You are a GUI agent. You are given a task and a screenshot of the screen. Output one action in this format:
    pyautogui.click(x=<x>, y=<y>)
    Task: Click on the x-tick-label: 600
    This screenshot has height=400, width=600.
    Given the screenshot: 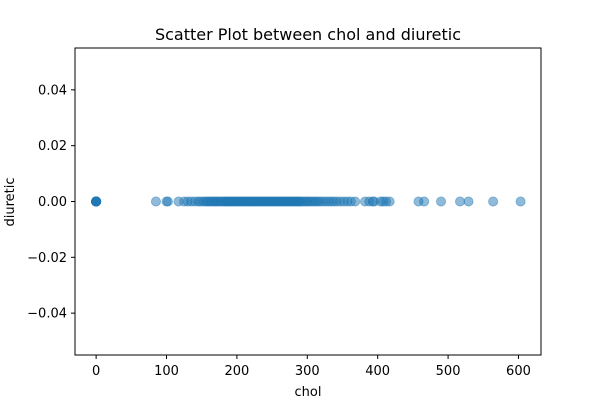 What is the action you would take?
    pyautogui.click(x=518, y=371)
    